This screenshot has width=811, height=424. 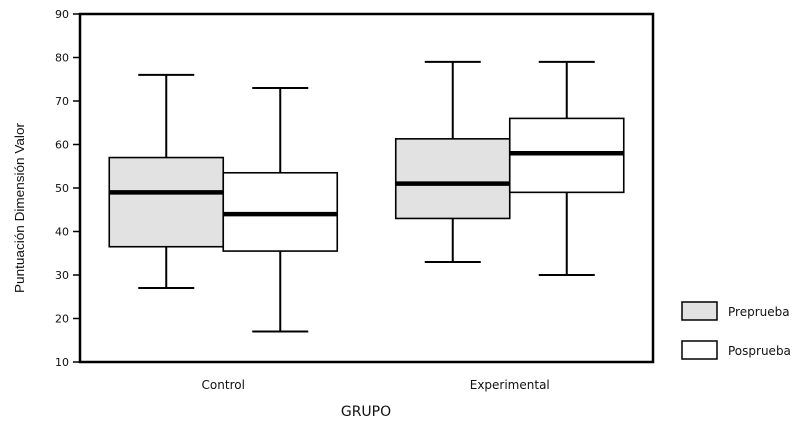 I want to click on box-preprueba-control, so click(x=166, y=181).